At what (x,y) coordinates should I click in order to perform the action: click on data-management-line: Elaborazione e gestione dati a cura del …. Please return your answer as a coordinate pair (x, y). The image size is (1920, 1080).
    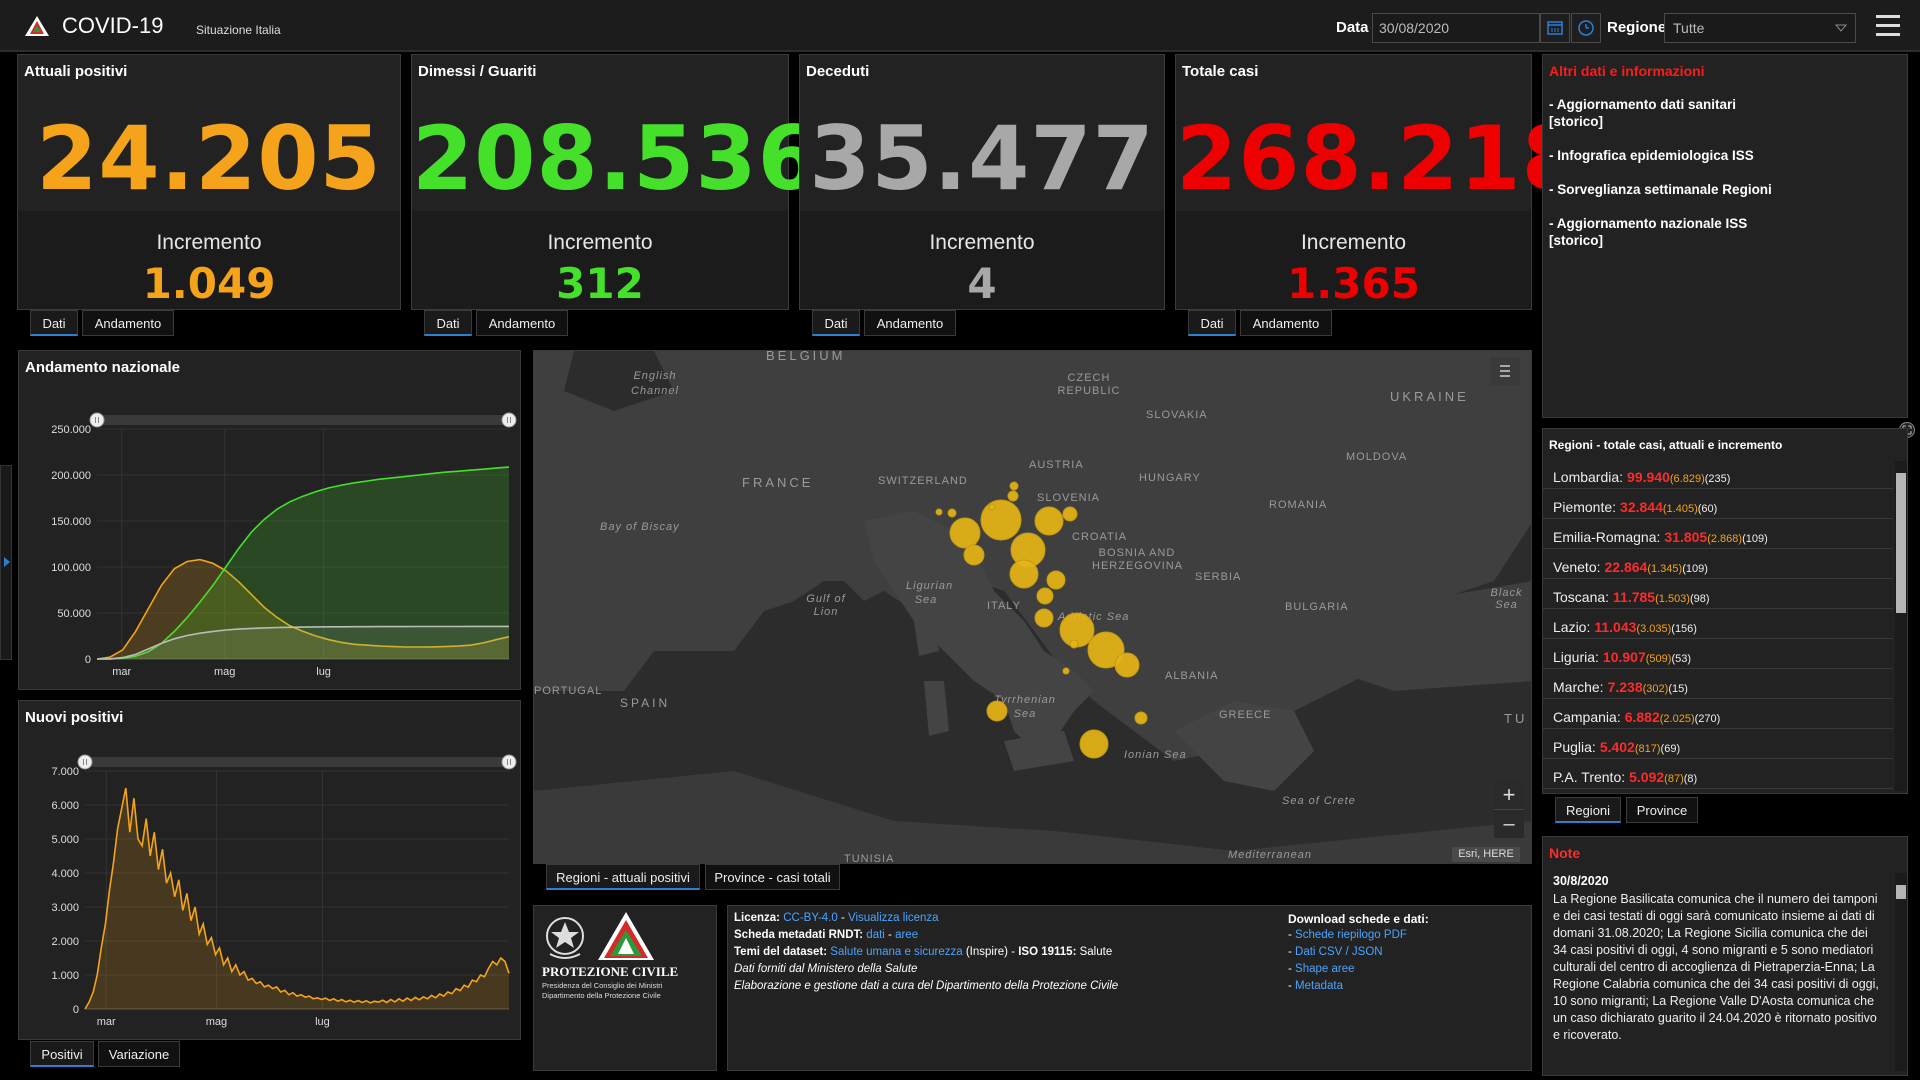
    Looking at the image, I should click on (926, 986).